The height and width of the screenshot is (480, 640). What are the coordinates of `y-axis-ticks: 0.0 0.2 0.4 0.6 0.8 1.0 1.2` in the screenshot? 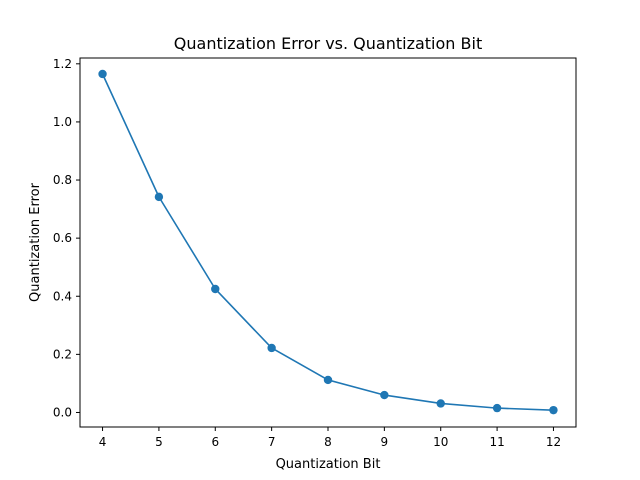 It's located at (66, 238).